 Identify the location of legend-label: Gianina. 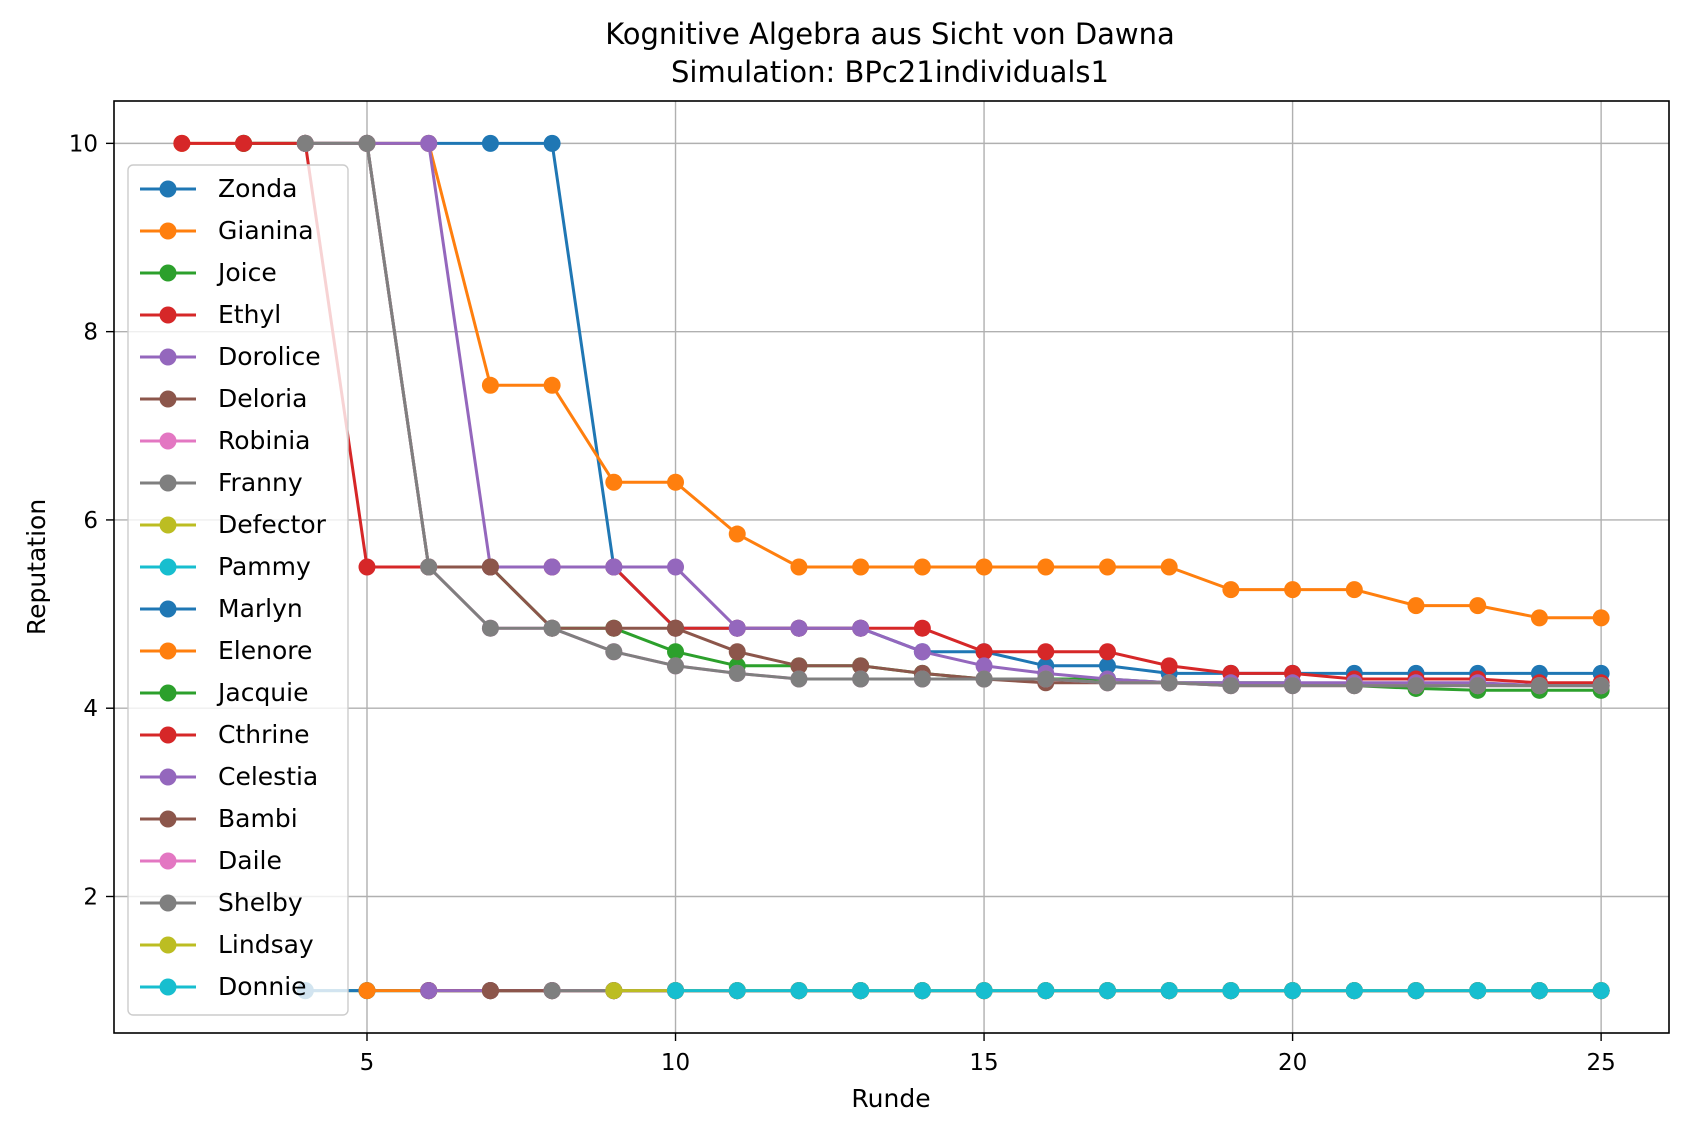
(266, 230).